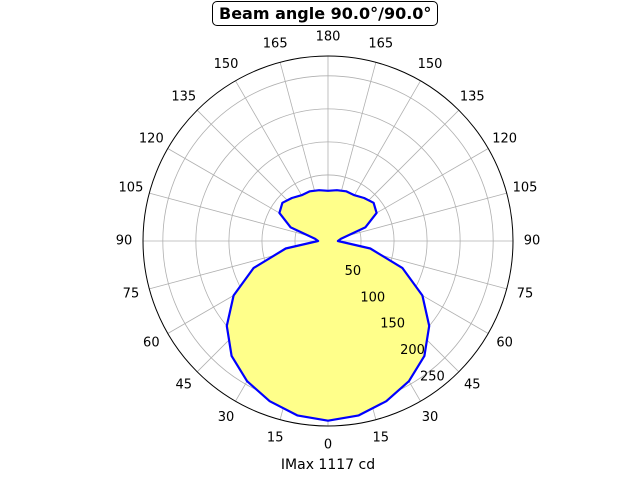 This screenshot has height=480, width=640. Describe the element at coordinates (328, 37) in the screenshot. I see `angle-label: 180` at that location.